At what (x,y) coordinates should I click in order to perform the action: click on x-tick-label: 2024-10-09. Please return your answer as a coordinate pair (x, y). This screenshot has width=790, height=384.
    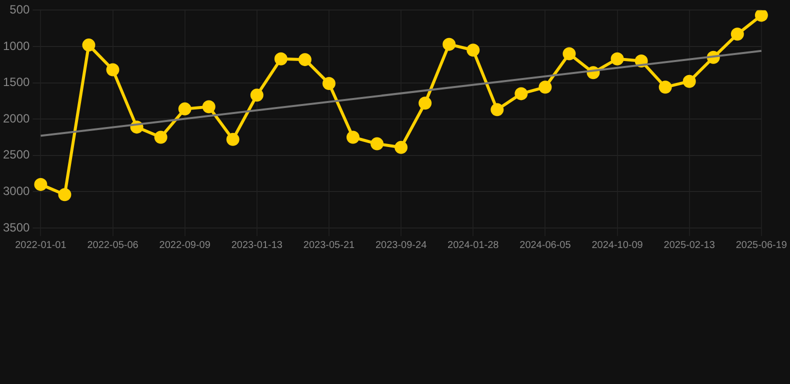
    Looking at the image, I should click on (618, 245).